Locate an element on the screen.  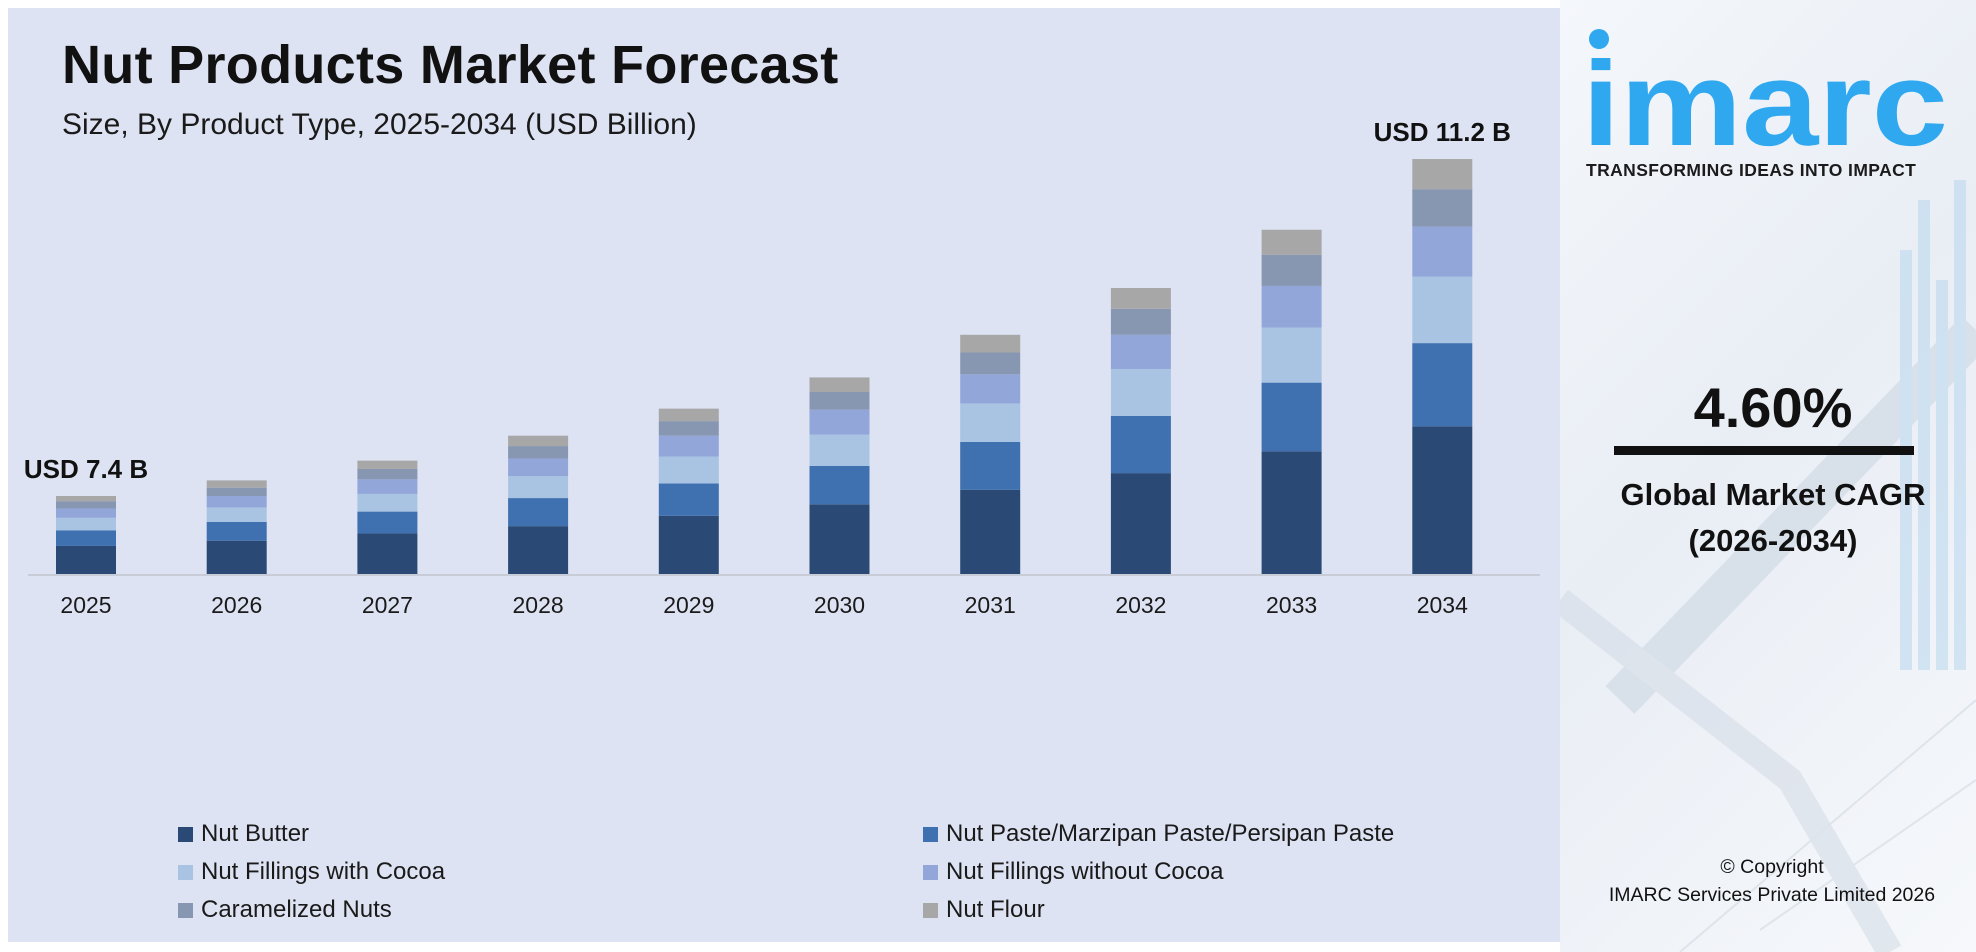
bar-segment-2026-s2 is located at coordinates (236, 514).